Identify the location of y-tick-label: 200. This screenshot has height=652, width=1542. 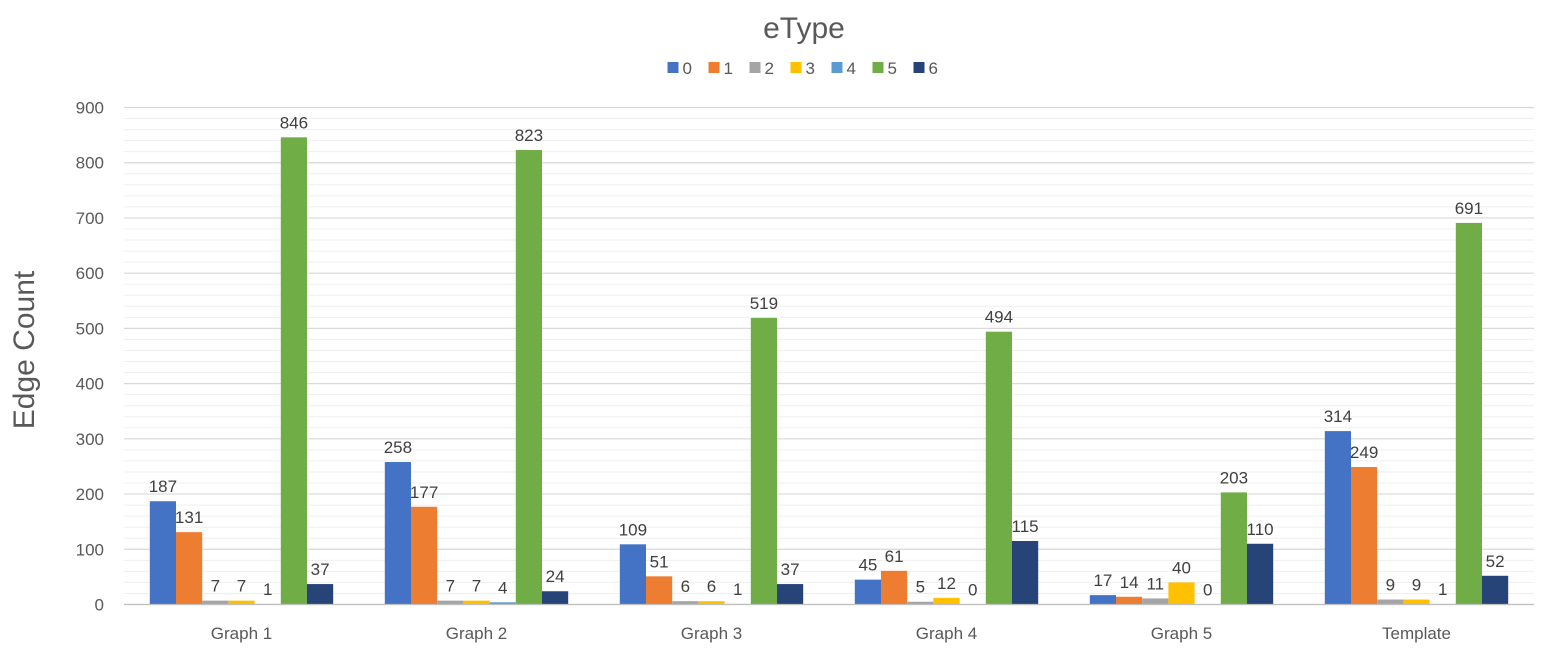
(90, 494).